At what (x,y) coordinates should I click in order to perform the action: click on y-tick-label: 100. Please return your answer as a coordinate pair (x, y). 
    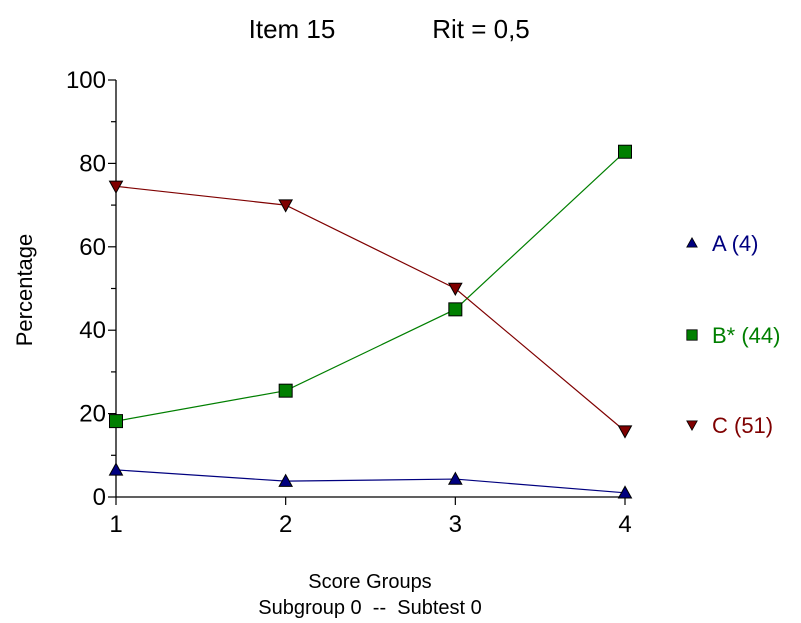
    Looking at the image, I should click on (86, 80).